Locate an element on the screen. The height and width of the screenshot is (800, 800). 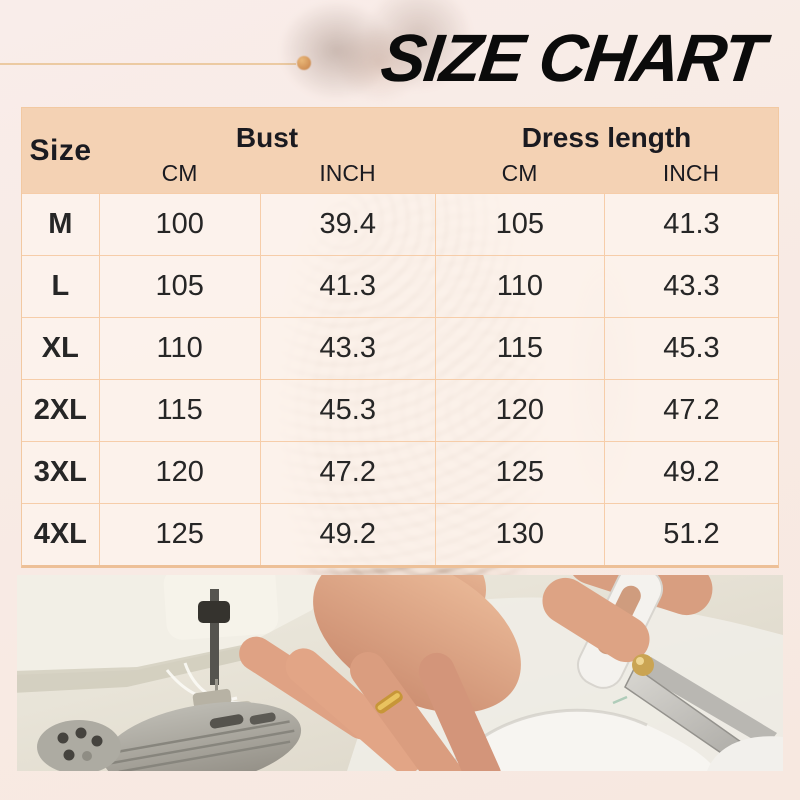
table-row: XL 110 43.3 115 45.3 is located at coordinates (400, 348).